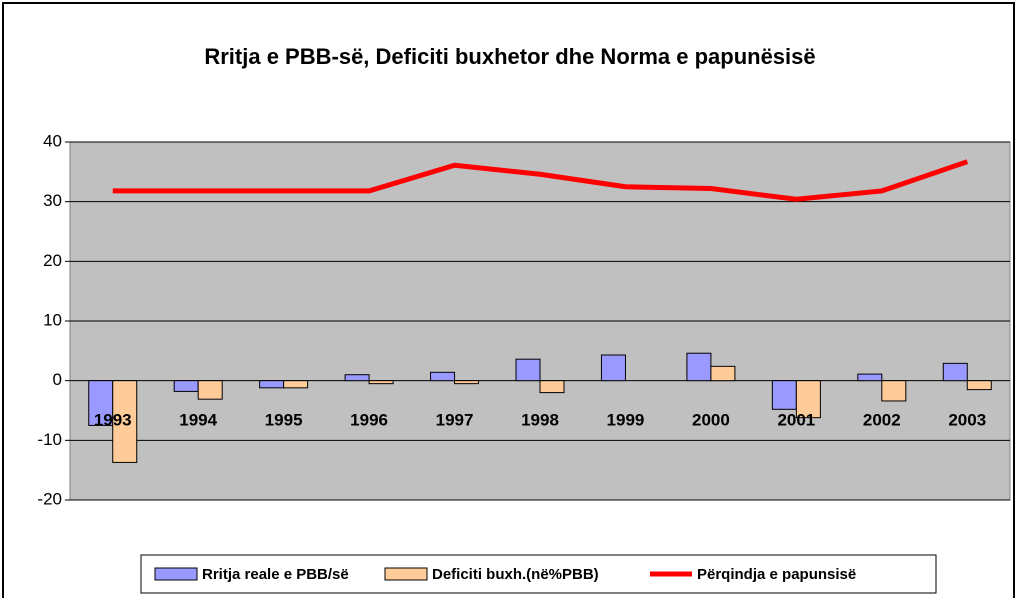  I want to click on legend-label: Përqindja e papunsisë, so click(776, 574).